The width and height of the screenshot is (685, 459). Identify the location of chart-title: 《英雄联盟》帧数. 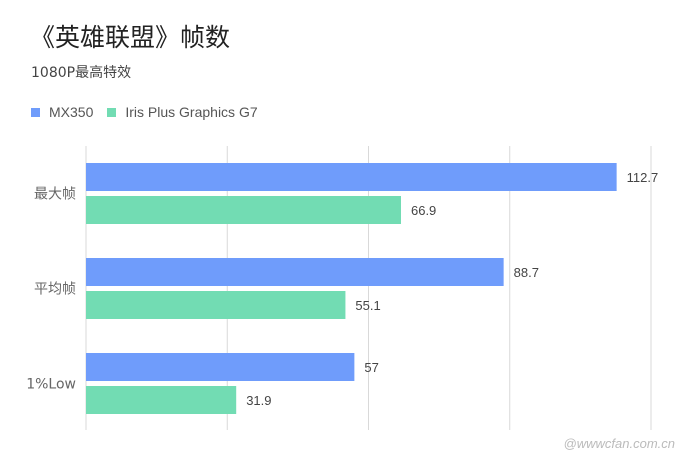
(130, 37).